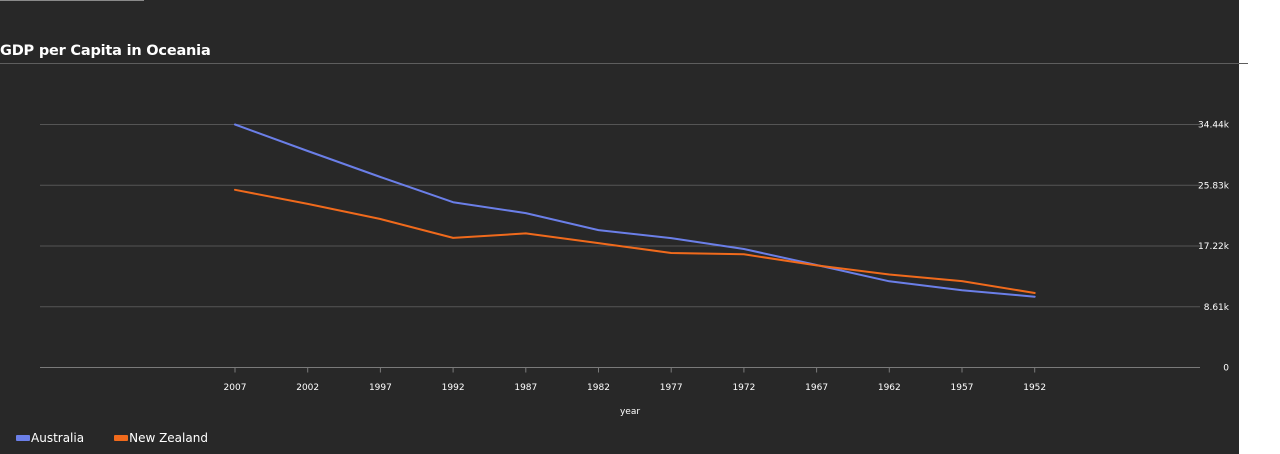 The height and width of the screenshot is (454, 1280). What do you see at coordinates (23, 438) in the screenshot?
I see `legend-swatch-australia` at bounding box center [23, 438].